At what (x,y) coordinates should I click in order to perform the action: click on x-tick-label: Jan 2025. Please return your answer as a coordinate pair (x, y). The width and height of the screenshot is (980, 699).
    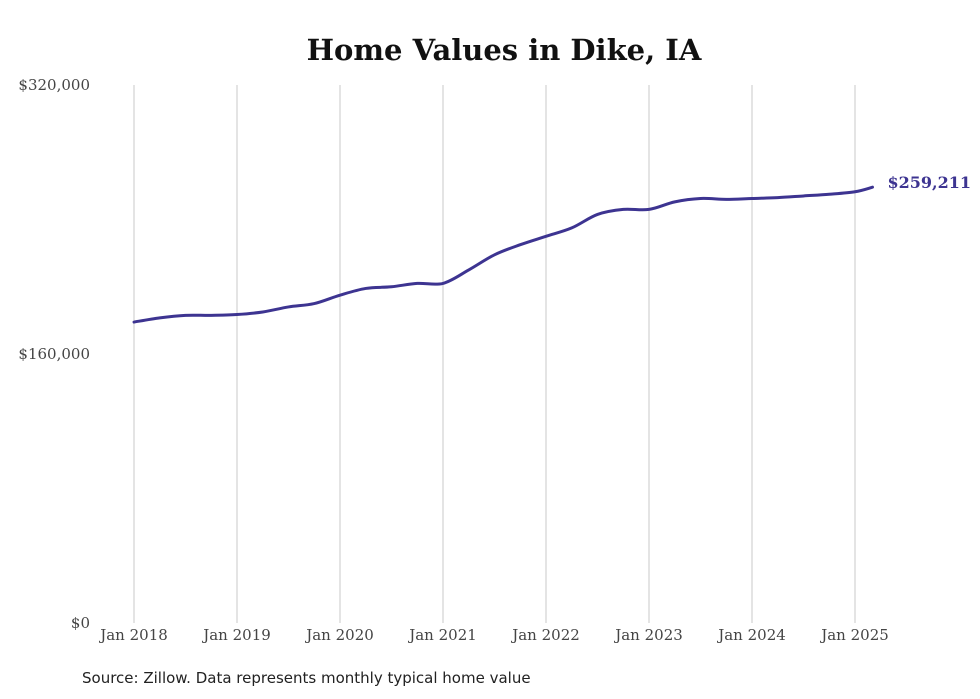
    Looking at the image, I should click on (854, 635).